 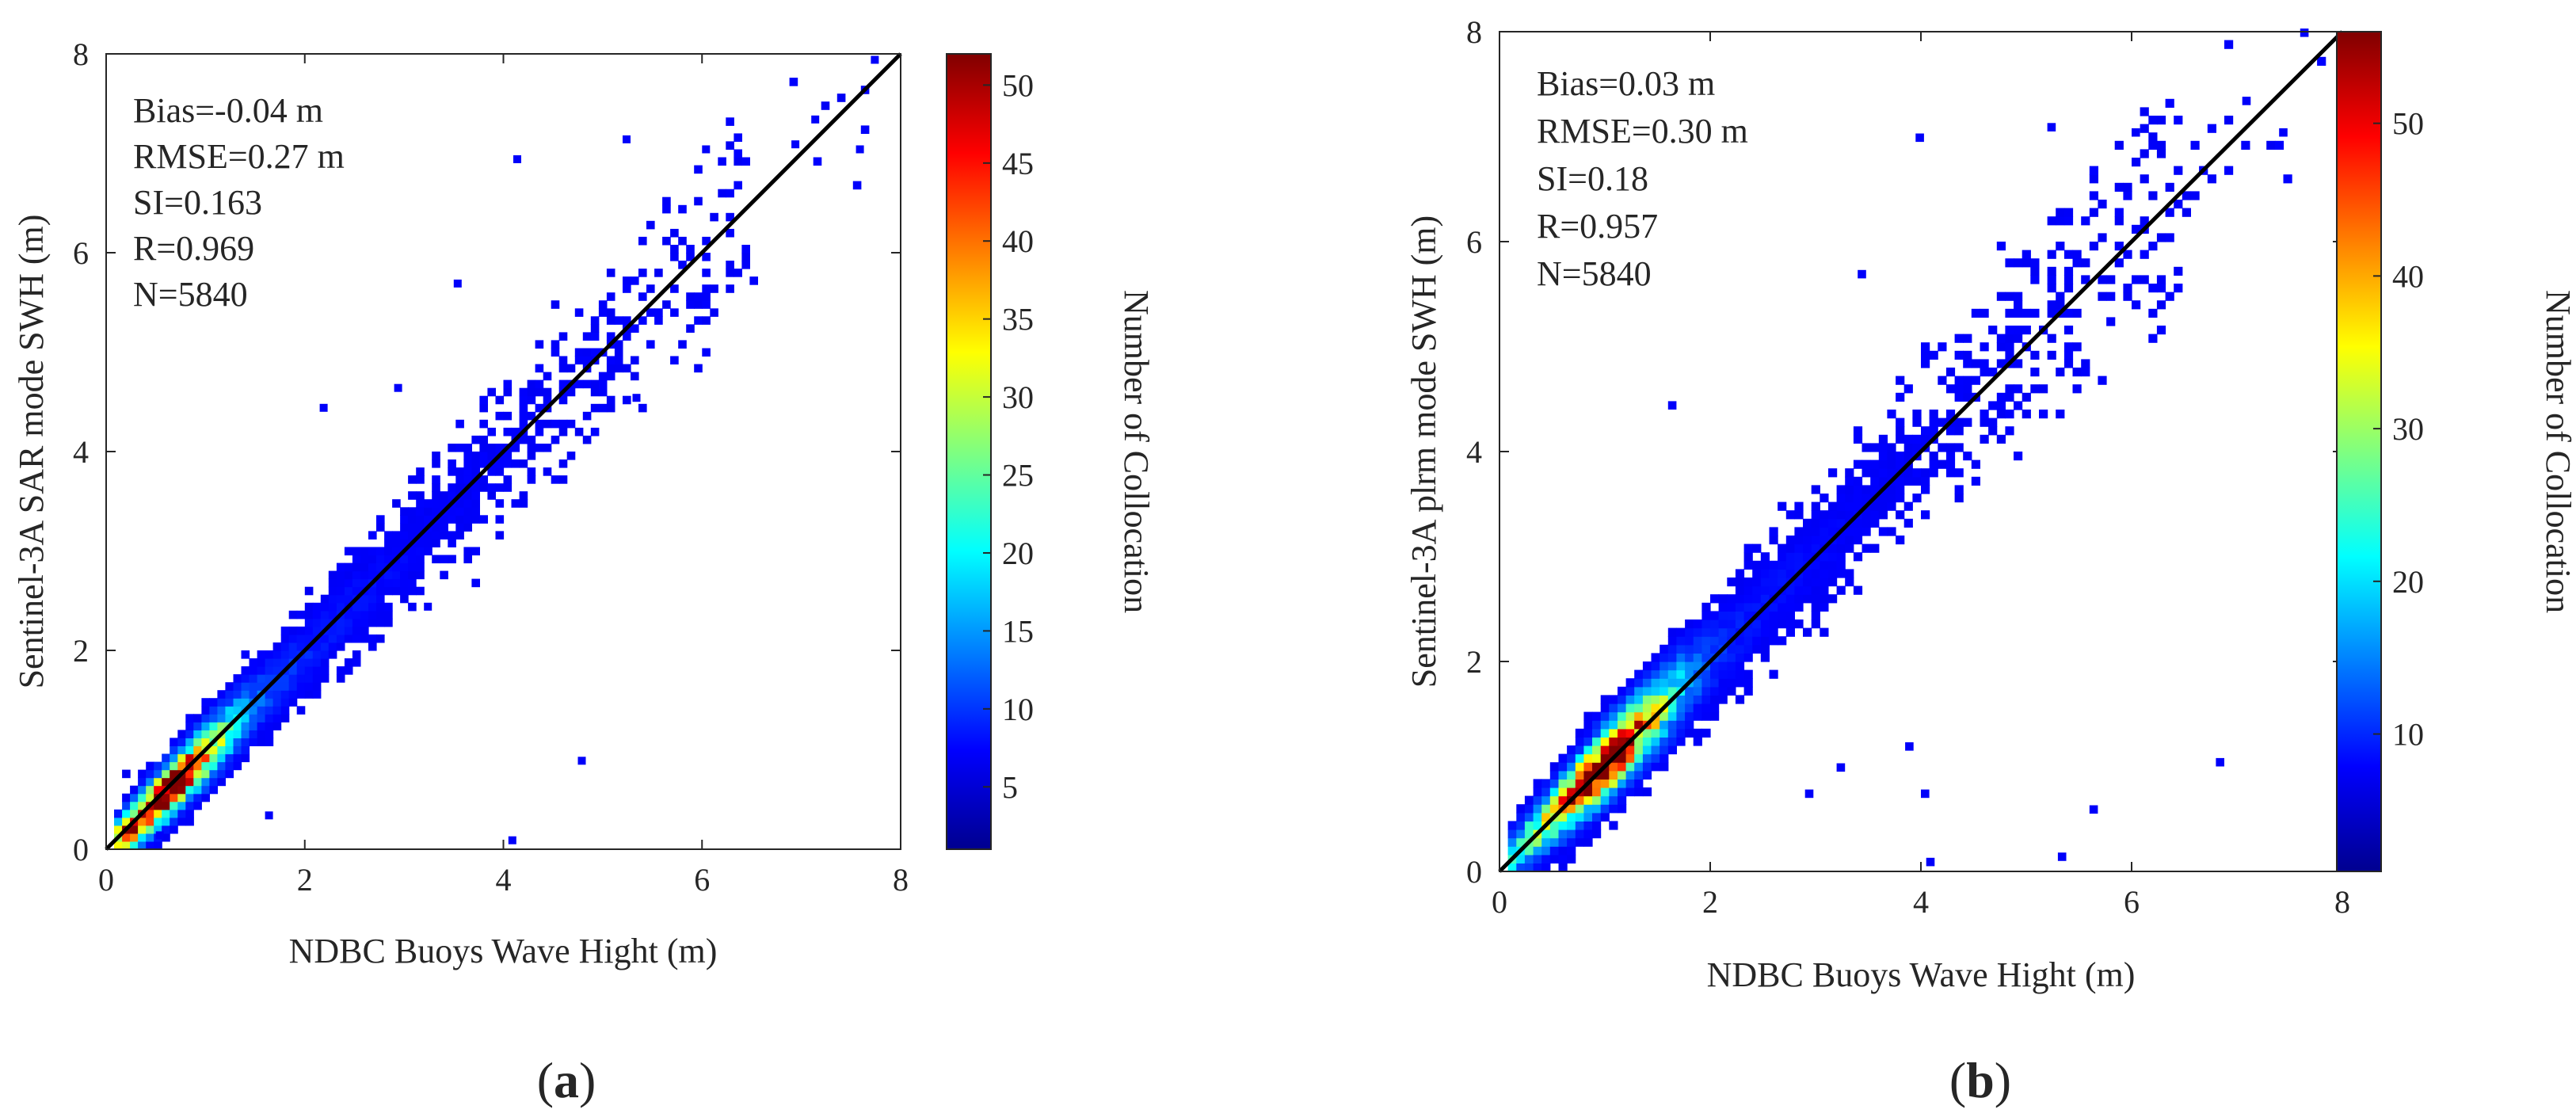 What do you see at coordinates (1018, 319) in the screenshot?
I see `colorbar-tick-label: 35` at bounding box center [1018, 319].